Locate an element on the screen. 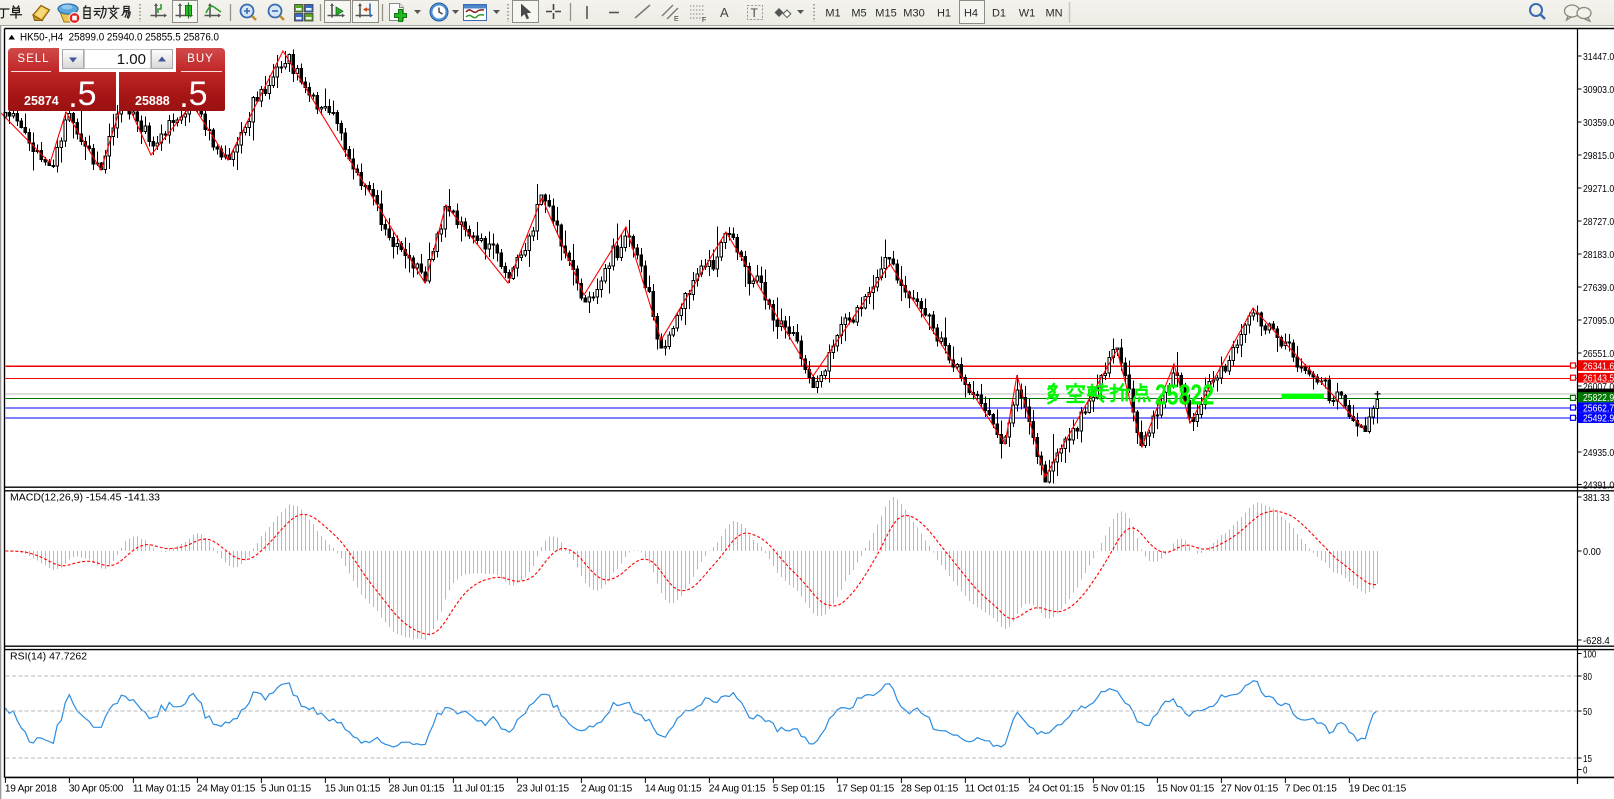 Image resolution: width=1614 pixels, height=799 pixels. svg-text: 23 Jul 01:15 is located at coordinates (543, 789).